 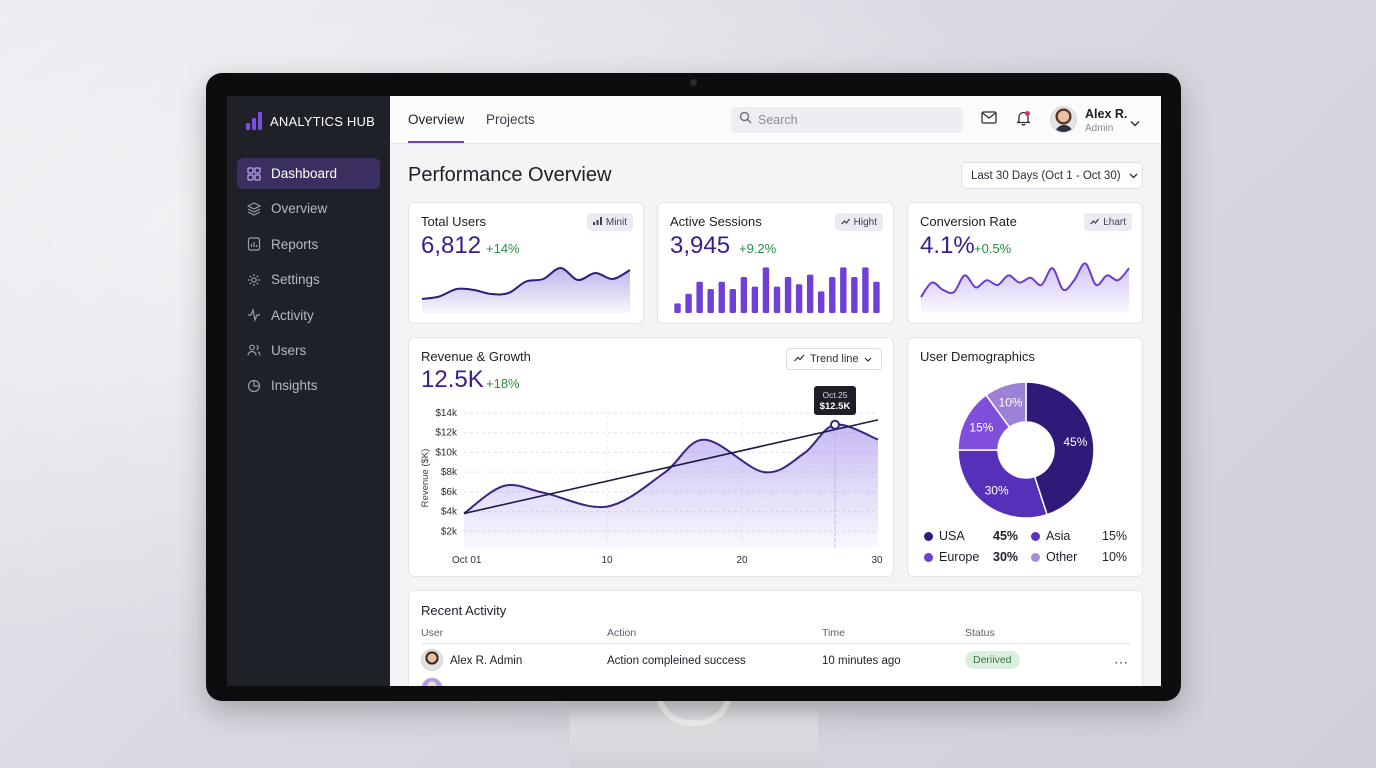 I want to click on column-header-time: Time, so click(x=833, y=633).